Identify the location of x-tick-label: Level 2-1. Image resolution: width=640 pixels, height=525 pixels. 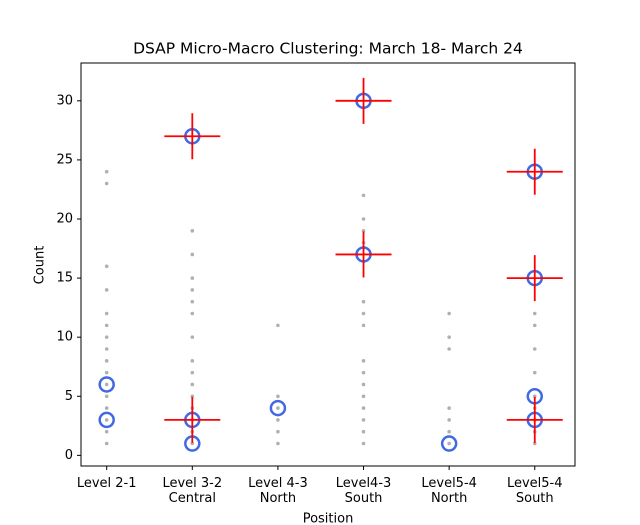
(106, 483).